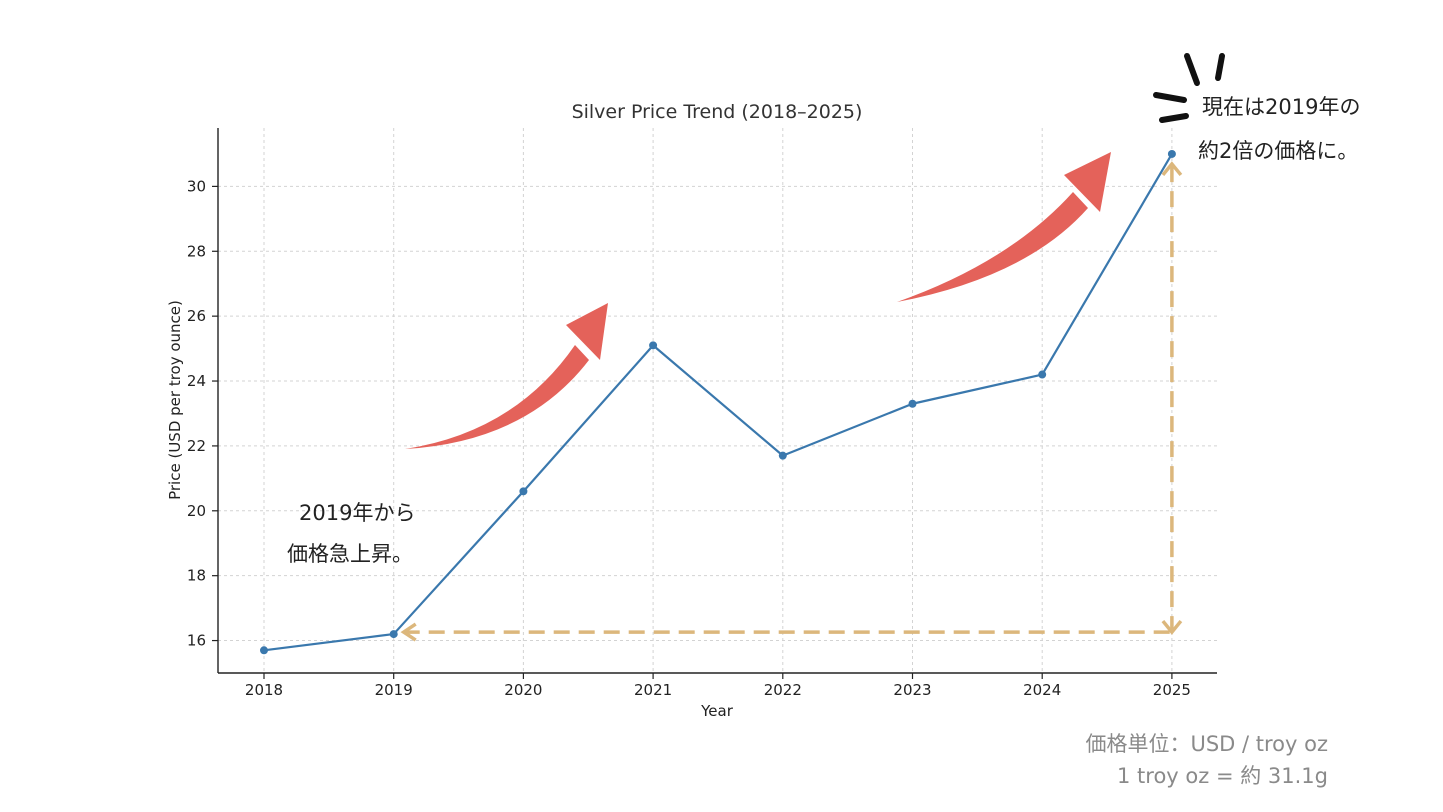  What do you see at coordinates (196, 186) in the screenshot?
I see `y-tick-label-30: 30` at bounding box center [196, 186].